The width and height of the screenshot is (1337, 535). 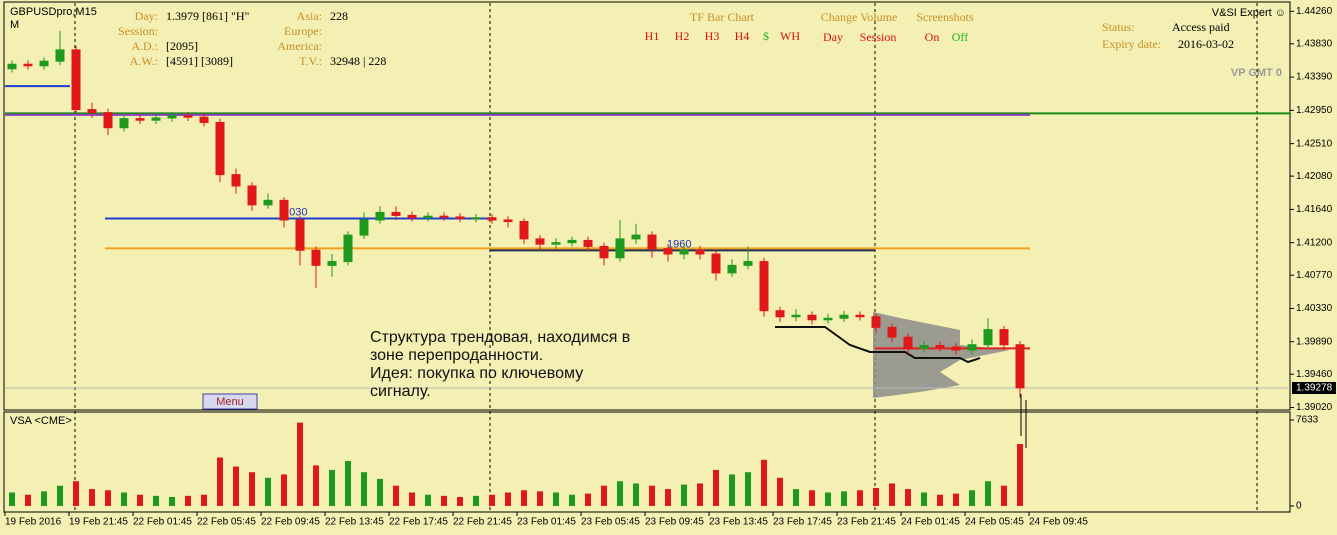 I want to click on x-tick-label: 22 Feb 05:45, so click(x=226, y=522).